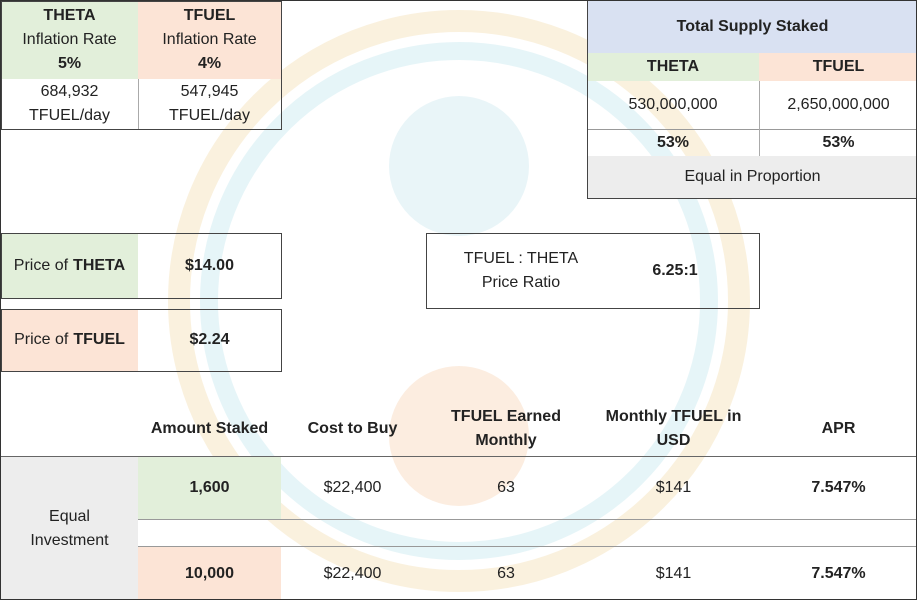 The image size is (917, 600). What do you see at coordinates (675, 270) in the screenshot?
I see `ratio-value: 6.25:1` at bounding box center [675, 270].